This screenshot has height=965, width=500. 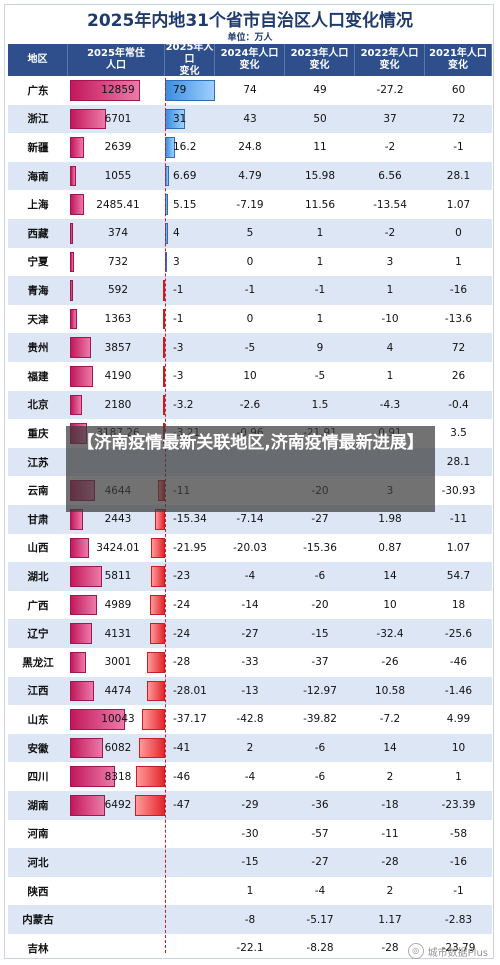 I want to click on region-label: 福建, so click(x=38, y=376).